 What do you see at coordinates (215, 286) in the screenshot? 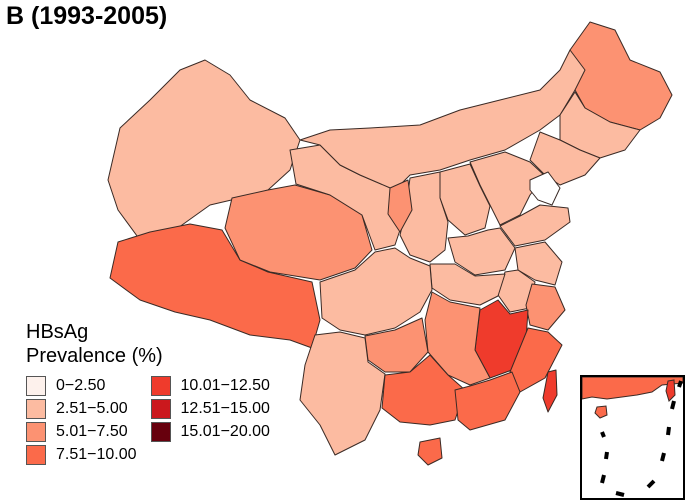
I see `region-tibet` at bounding box center [215, 286].